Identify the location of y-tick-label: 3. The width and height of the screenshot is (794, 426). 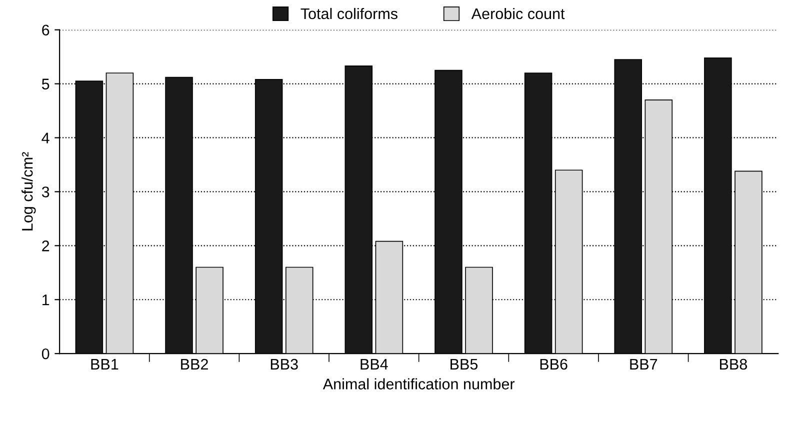
(46, 192).